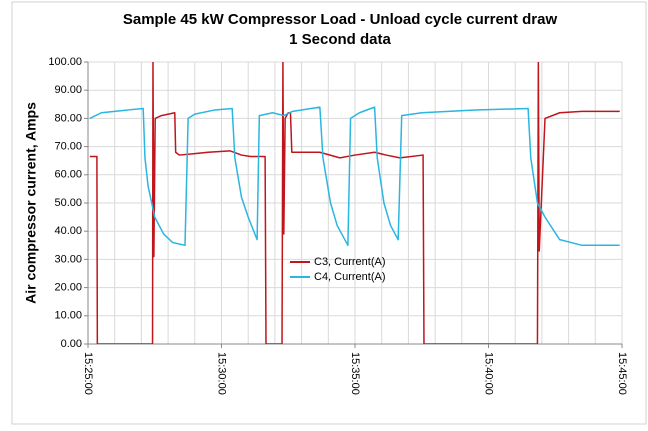 The width and height of the screenshot is (648, 431). What do you see at coordinates (68, 118) in the screenshot?
I see `y-tick-label: 80.00` at bounding box center [68, 118].